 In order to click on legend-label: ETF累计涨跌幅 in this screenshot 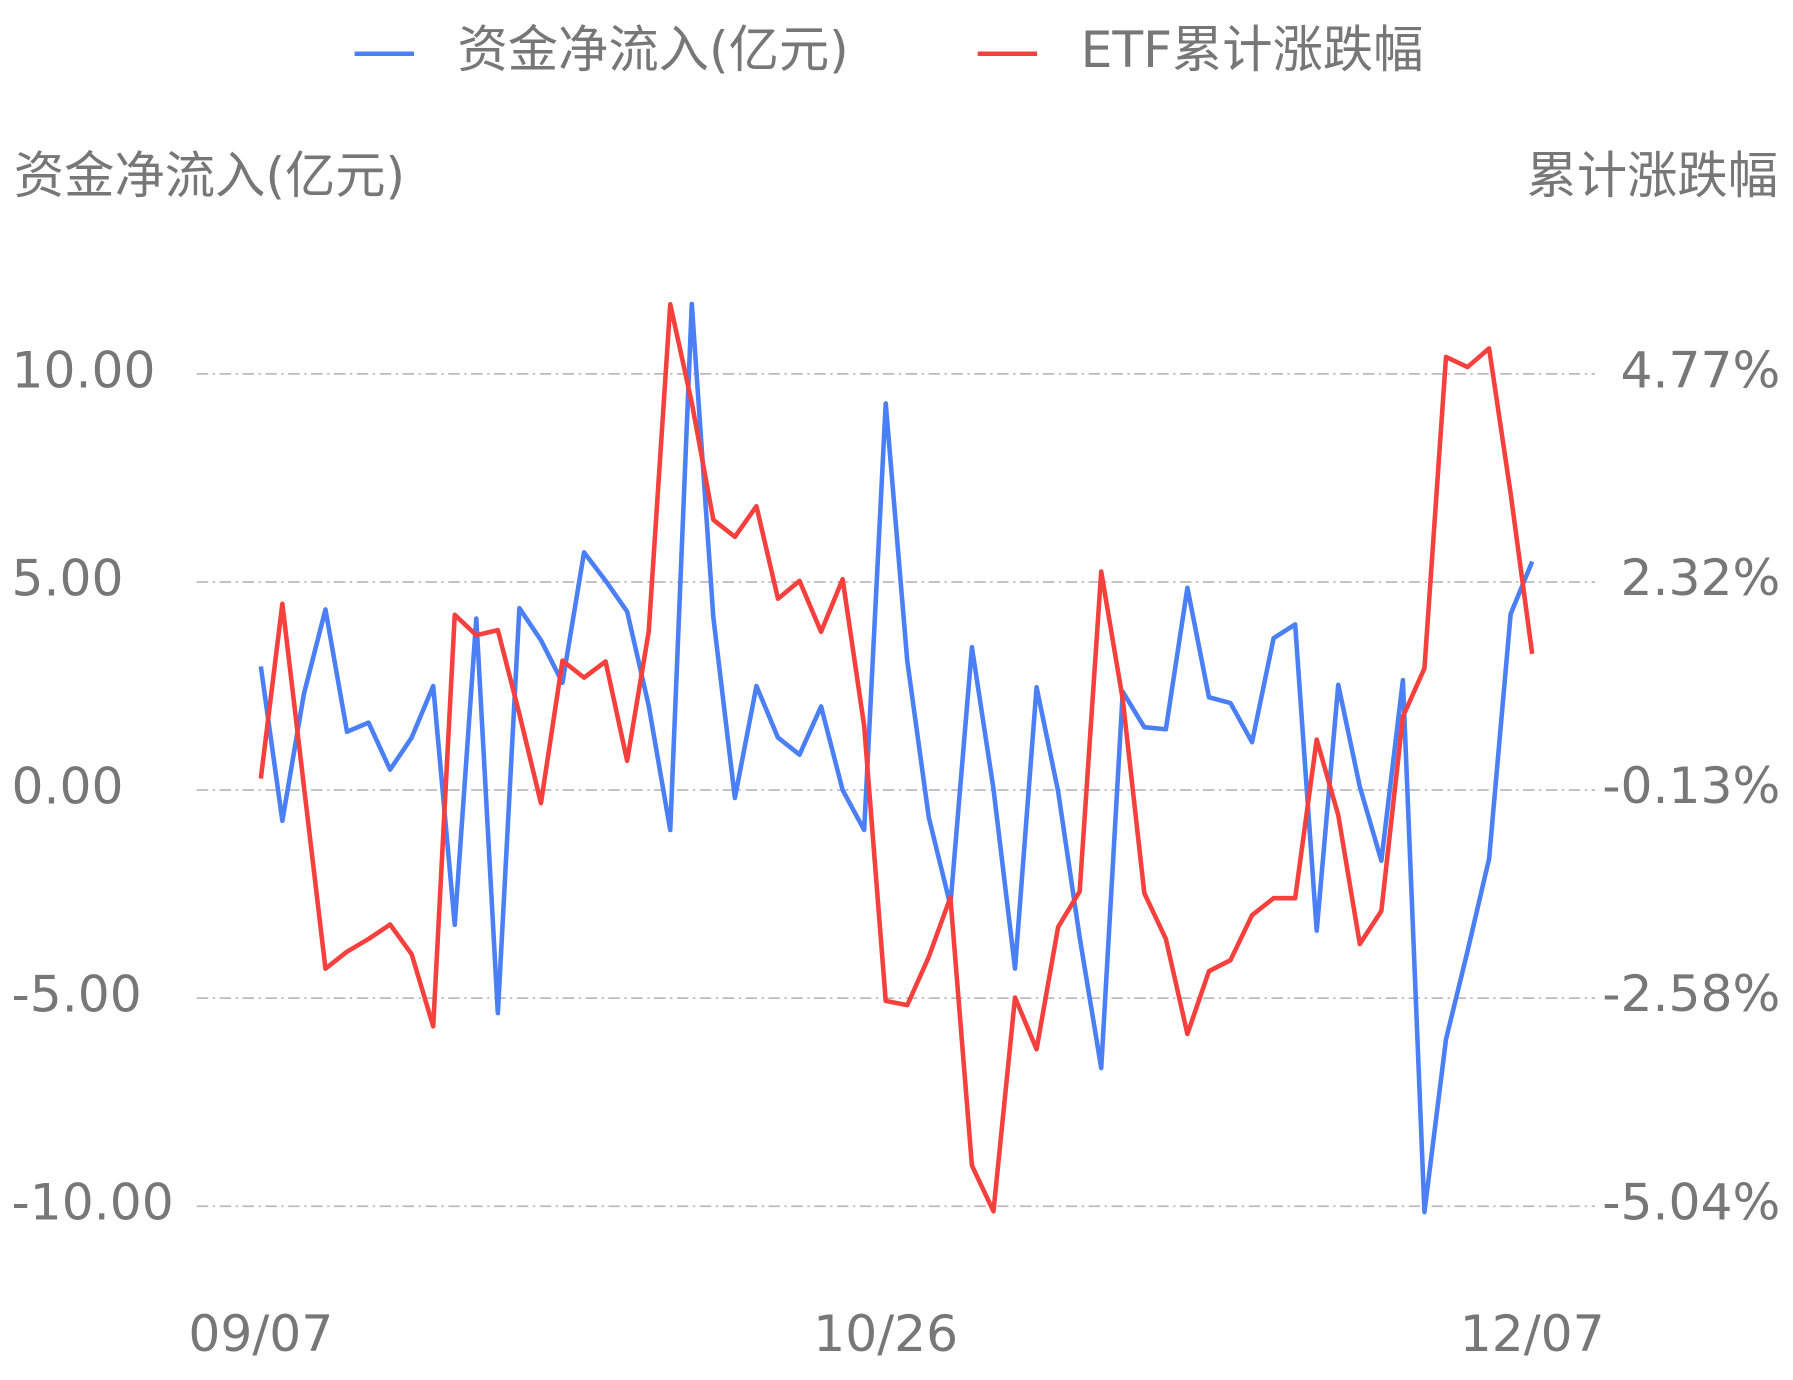, I will do `click(1252, 49)`.